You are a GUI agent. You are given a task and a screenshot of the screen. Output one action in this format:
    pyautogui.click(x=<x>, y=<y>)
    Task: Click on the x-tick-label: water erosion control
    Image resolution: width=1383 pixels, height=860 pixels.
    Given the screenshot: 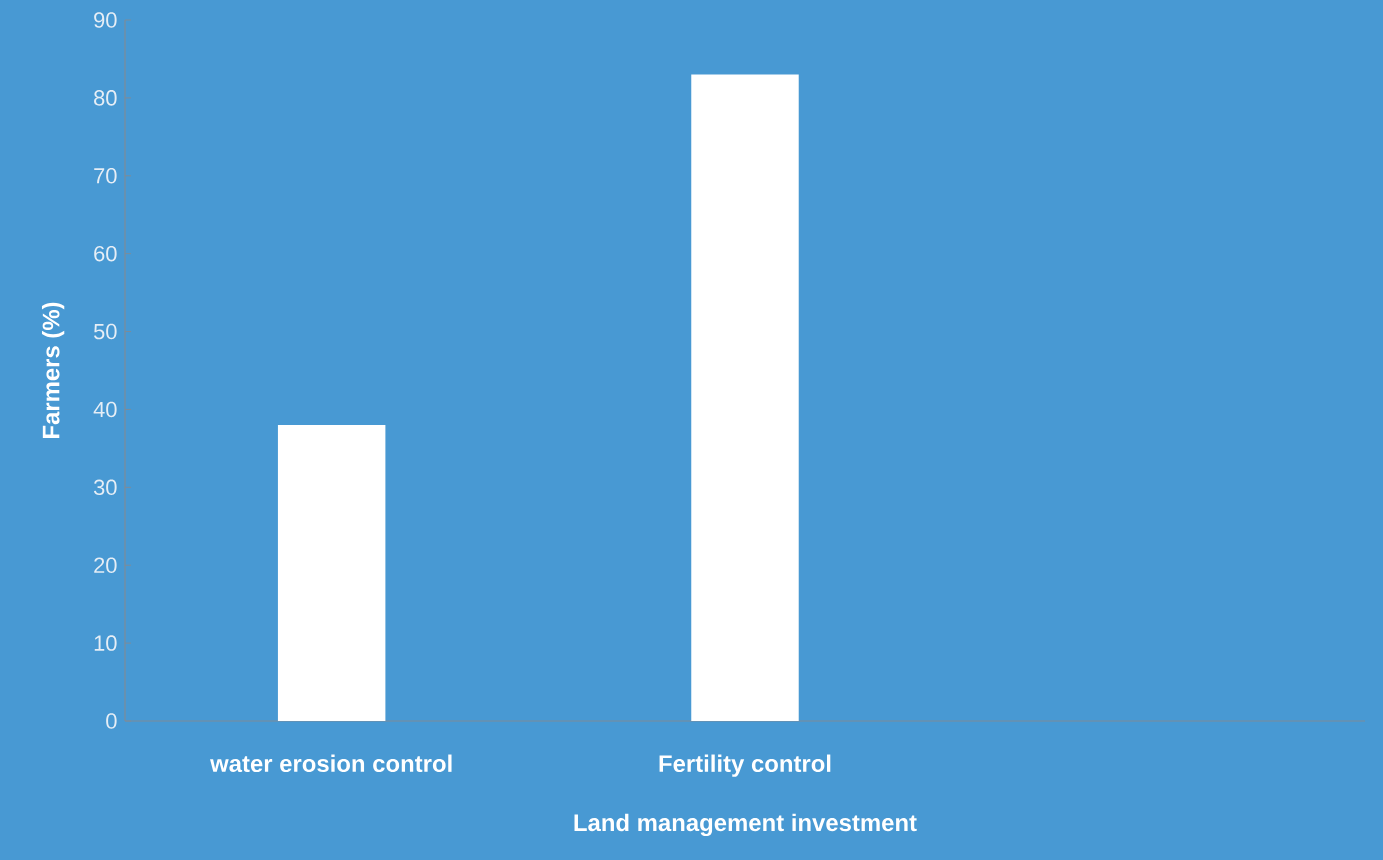 What is the action you would take?
    pyautogui.click(x=331, y=763)
    